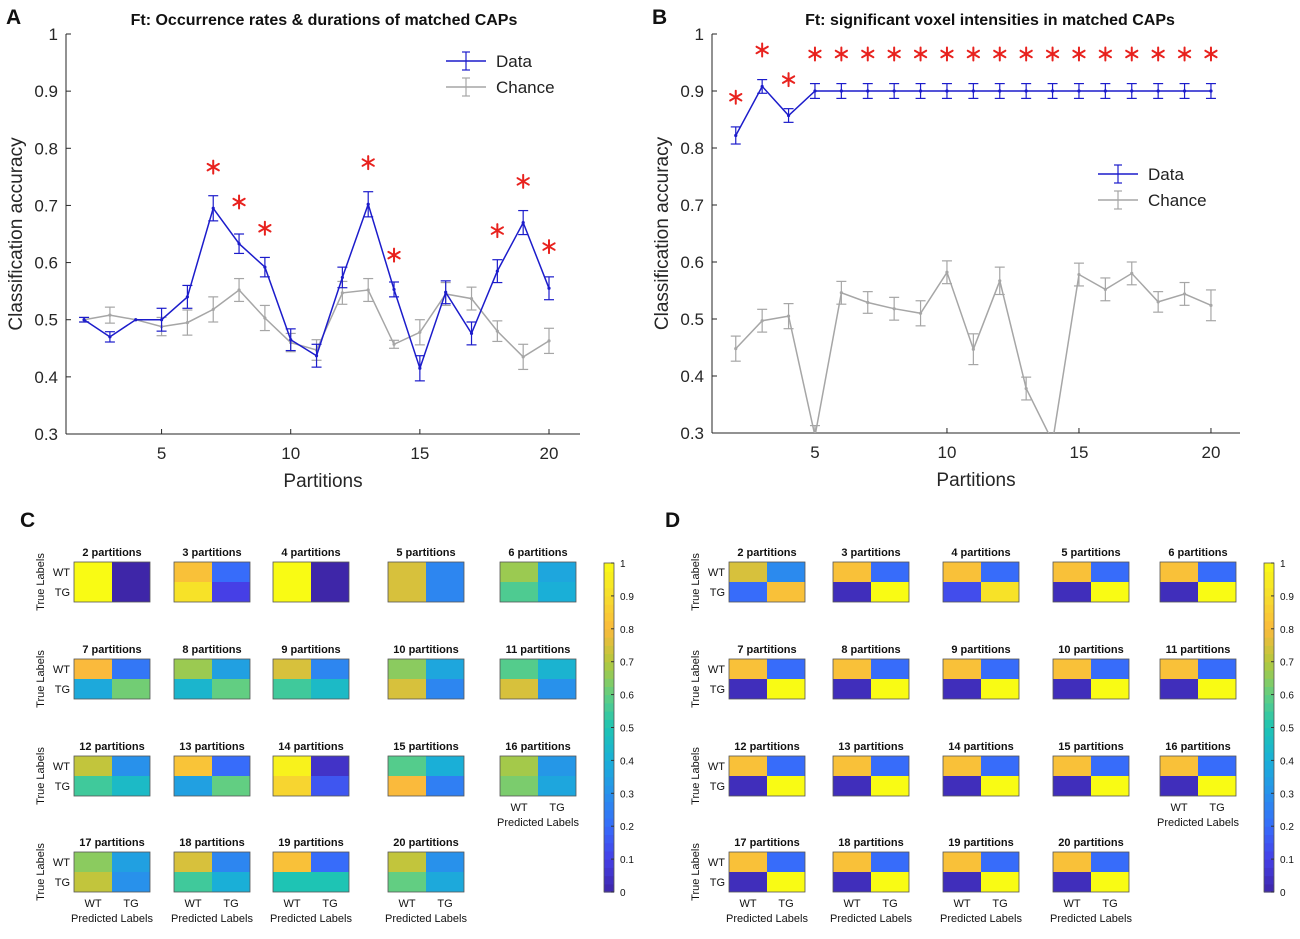 Image resolution: width=1300 pixels, height=939 pixels. What do you see at coordinates (1090, 553) in the screenshot?
I see `matrix-title: 5 partitions` at bounding box center [1090, 553].